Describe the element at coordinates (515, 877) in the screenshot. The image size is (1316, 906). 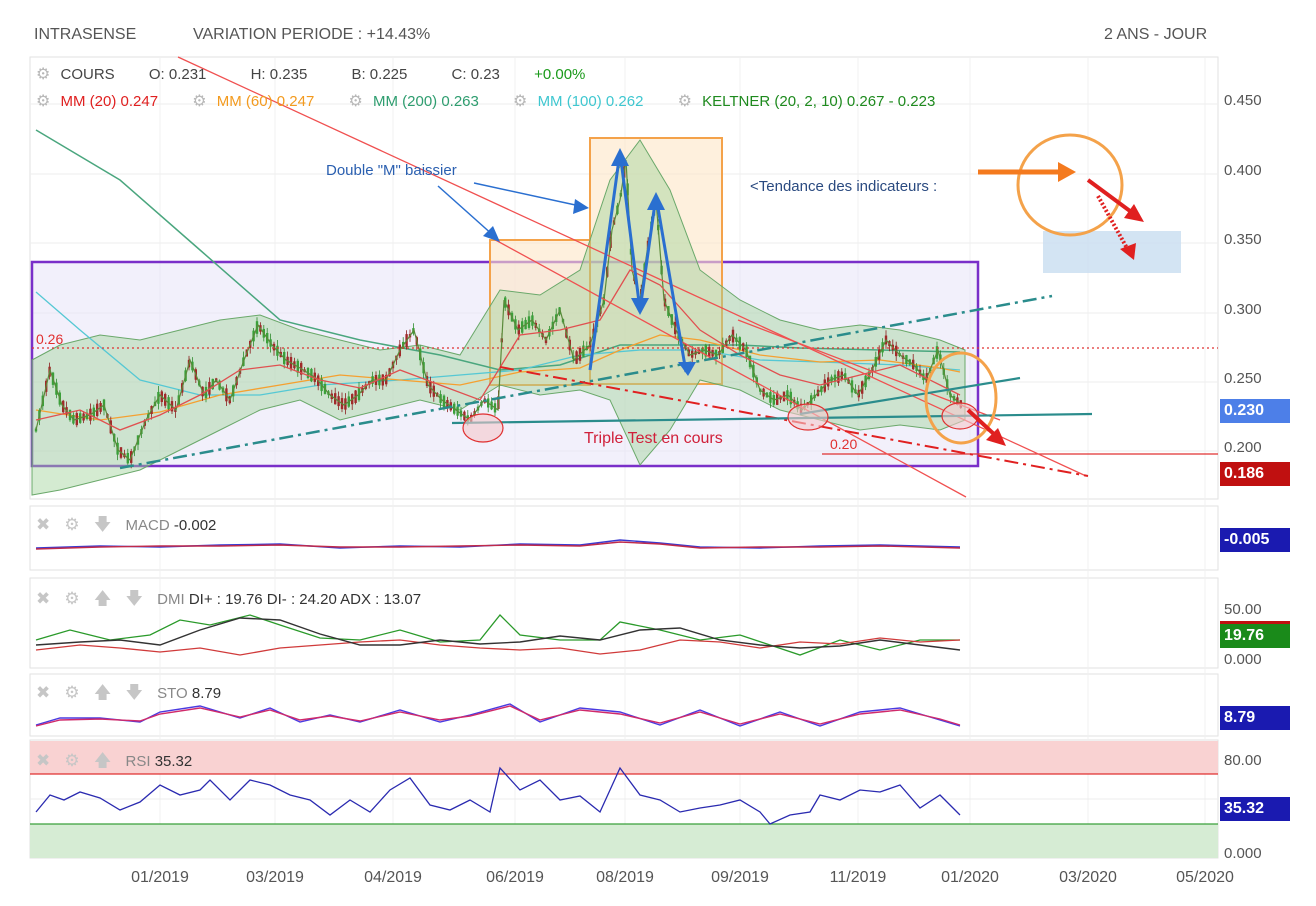
I see `x-tick-label: 06/2019` at that location.